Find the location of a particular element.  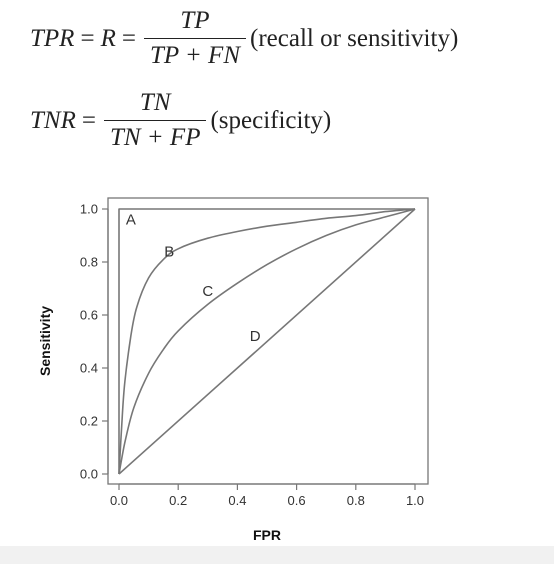

curve-label-d: D is located at coordinates (255, 336).